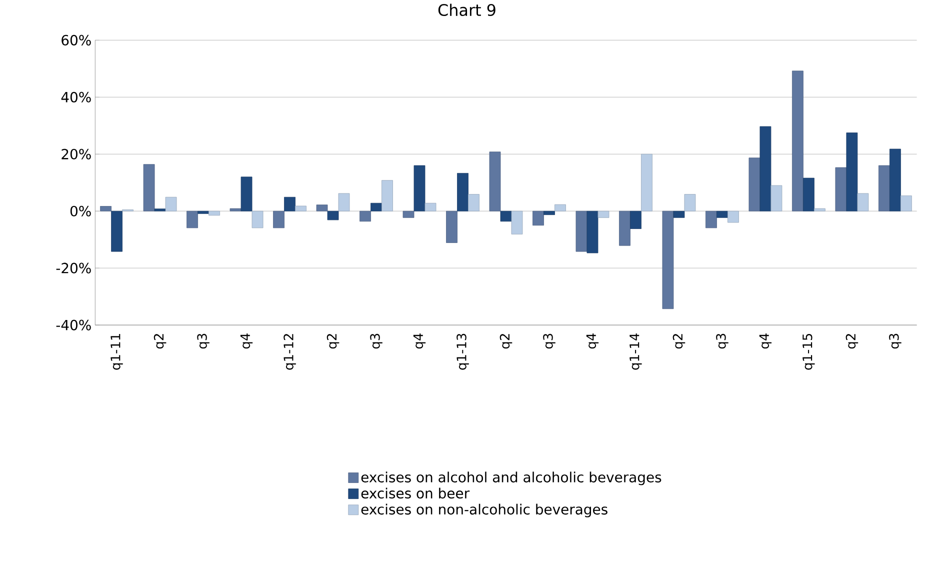 Image resolution: width=934 pixels, height=564 pixels. Describe the element at coordinates (462, 352) in the screenshot. I see `x-tick-label: q1-13` at that location.